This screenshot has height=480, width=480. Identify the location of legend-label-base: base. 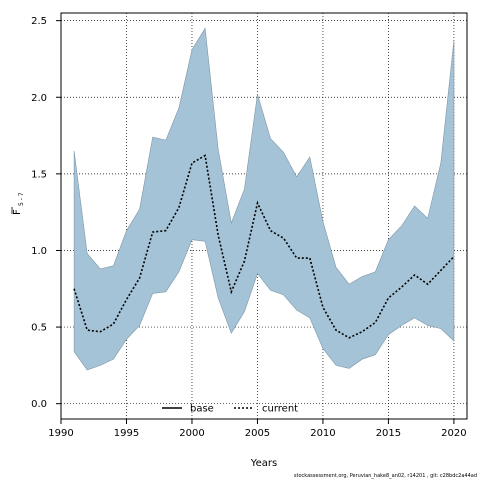
(202, 409).